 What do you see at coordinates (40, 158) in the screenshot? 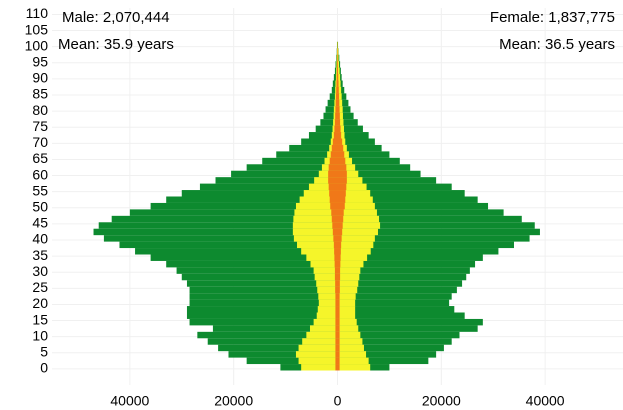
I see `y-tick-label: 65` at bounding box center [40, 158].